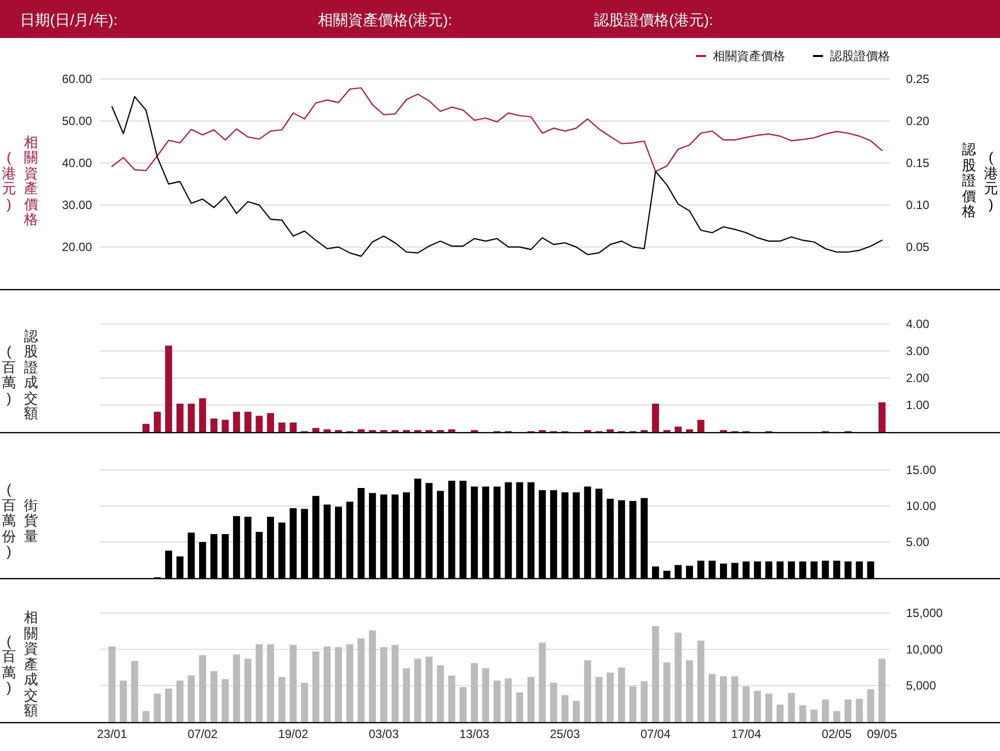 Image resolution: width=1000 pixels, height=751 pixels. What do you see at coordinates (918, 324) in the screenshot?
I see `y-tick-label: 4.00` at bounding box center [918, 324].